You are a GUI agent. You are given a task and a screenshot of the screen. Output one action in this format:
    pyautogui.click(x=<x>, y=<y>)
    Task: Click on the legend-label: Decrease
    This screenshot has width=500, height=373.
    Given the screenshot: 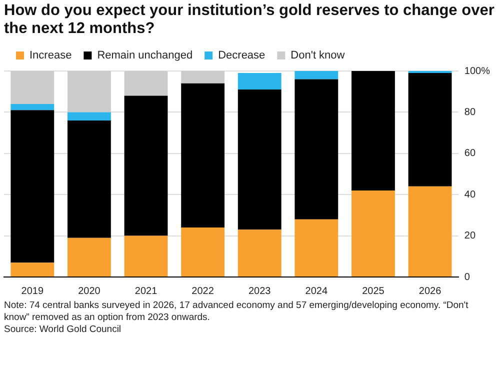 What is the action you would take?
    pyautogui.click(x=242, y=56)
    